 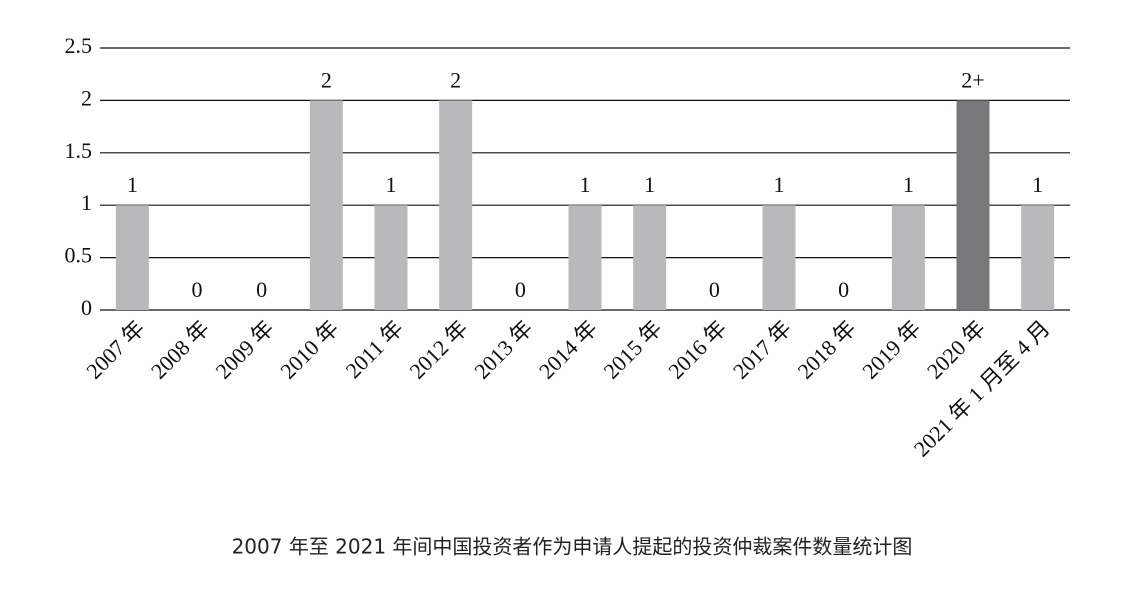 What do you see at coordinates (86, 97) in the screenshot?
I see `y-tick-label: 2` at bounding box center [86, 97].